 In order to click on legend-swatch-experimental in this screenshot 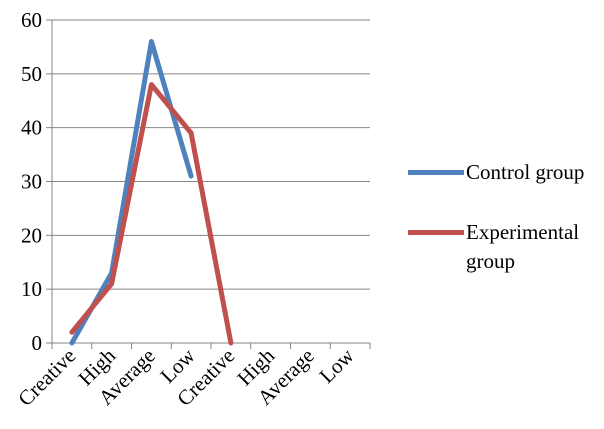, I will do `click(436, 232)`.